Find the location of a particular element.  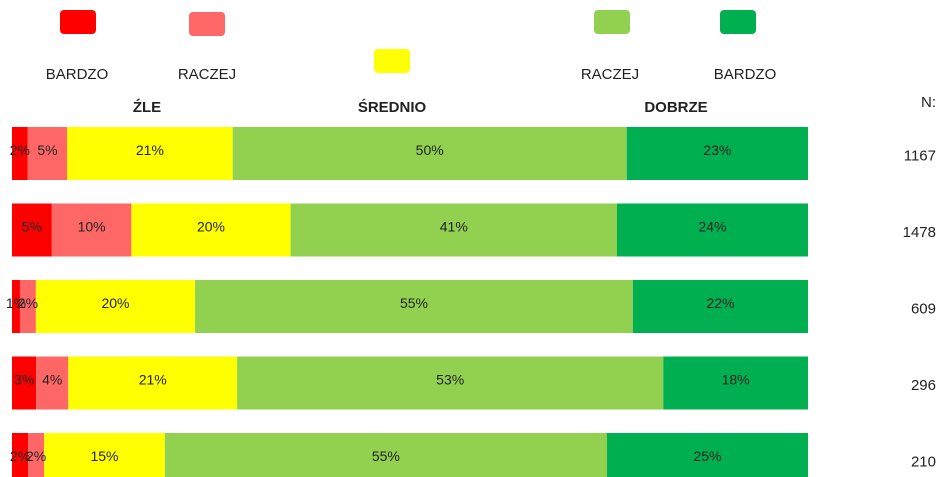

data-label: 4% is located at coordinates (52, 380).